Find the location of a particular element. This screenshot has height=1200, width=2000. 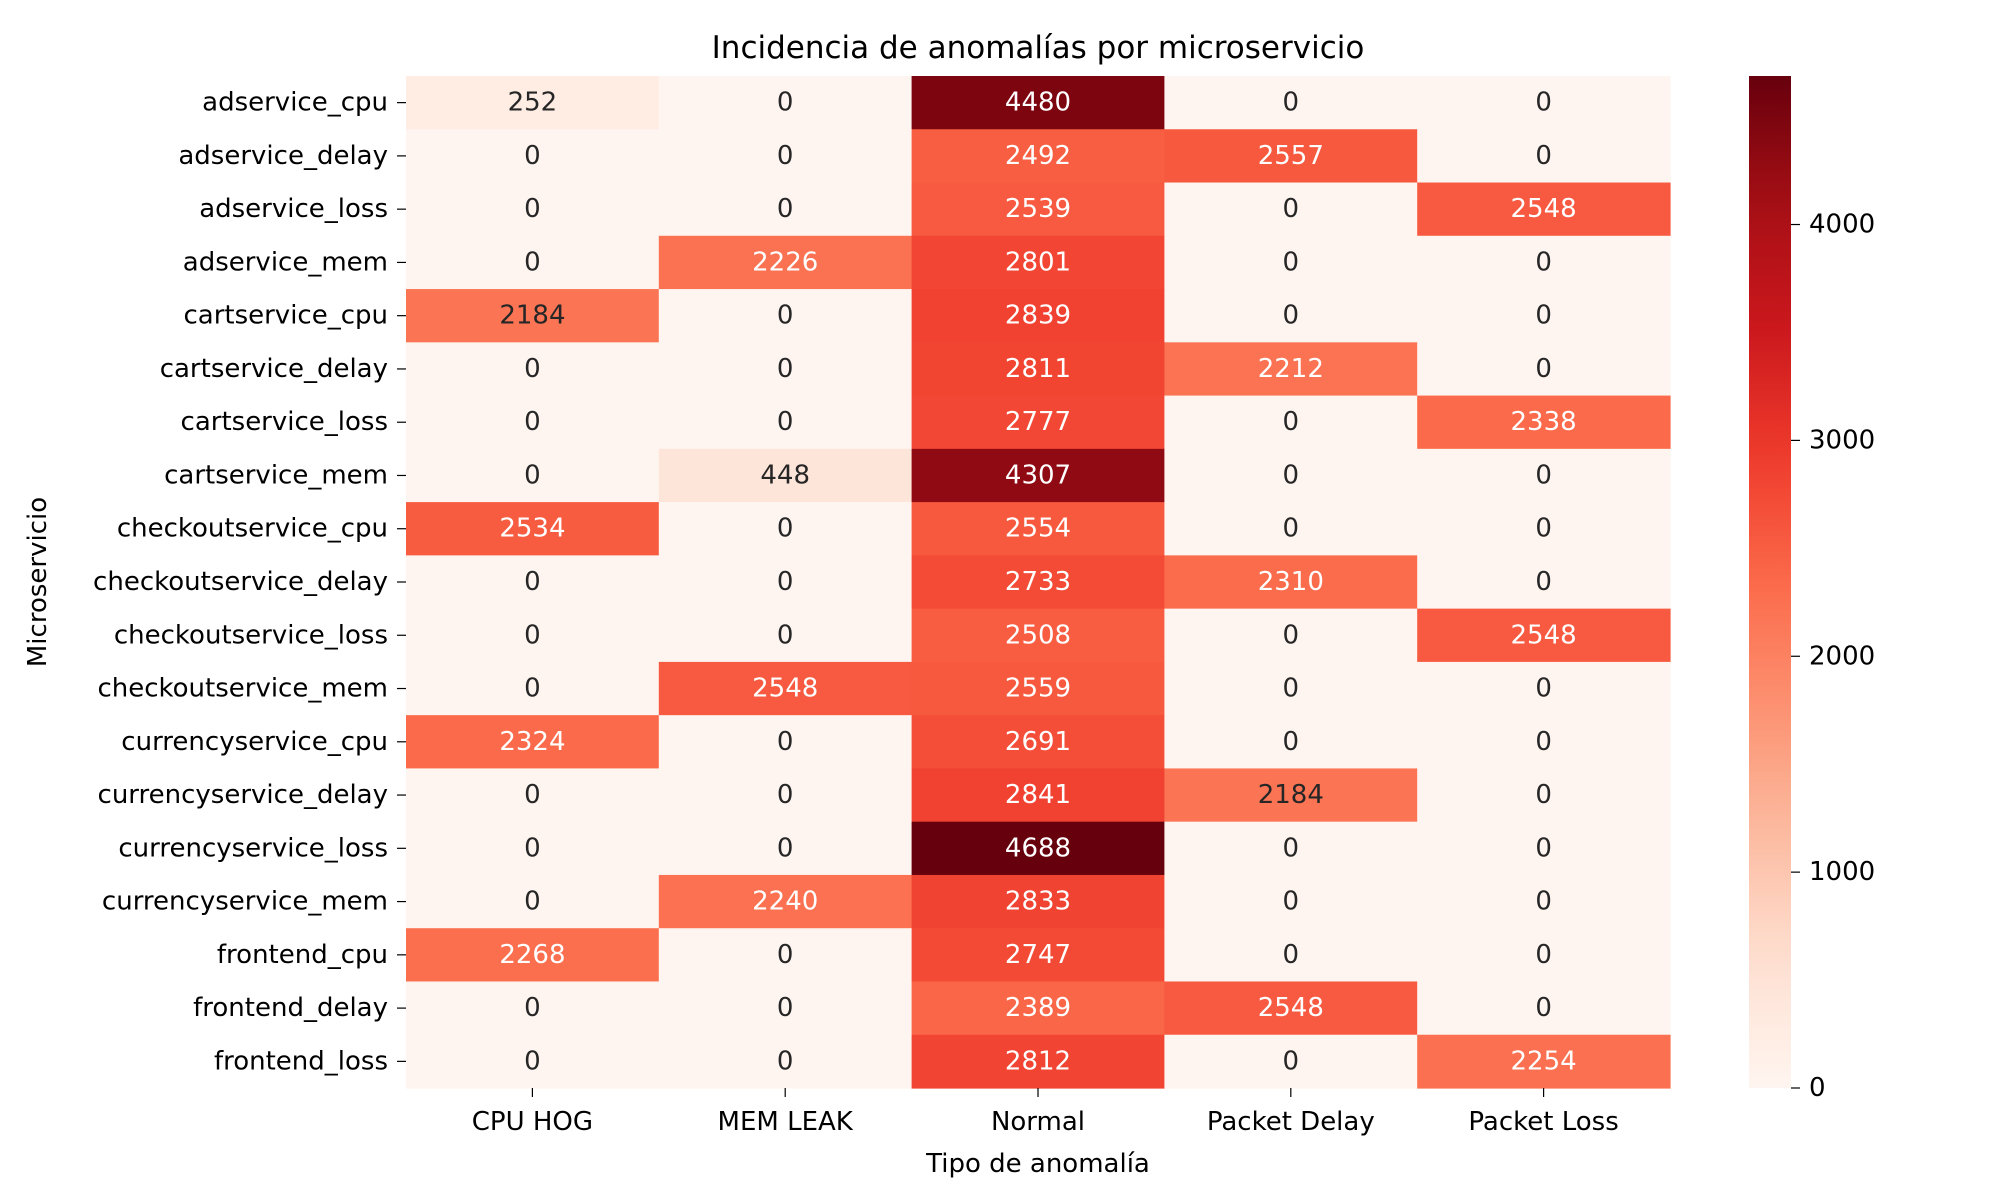

cell-value-label: 4480 is located at coordinates (1038, 103).